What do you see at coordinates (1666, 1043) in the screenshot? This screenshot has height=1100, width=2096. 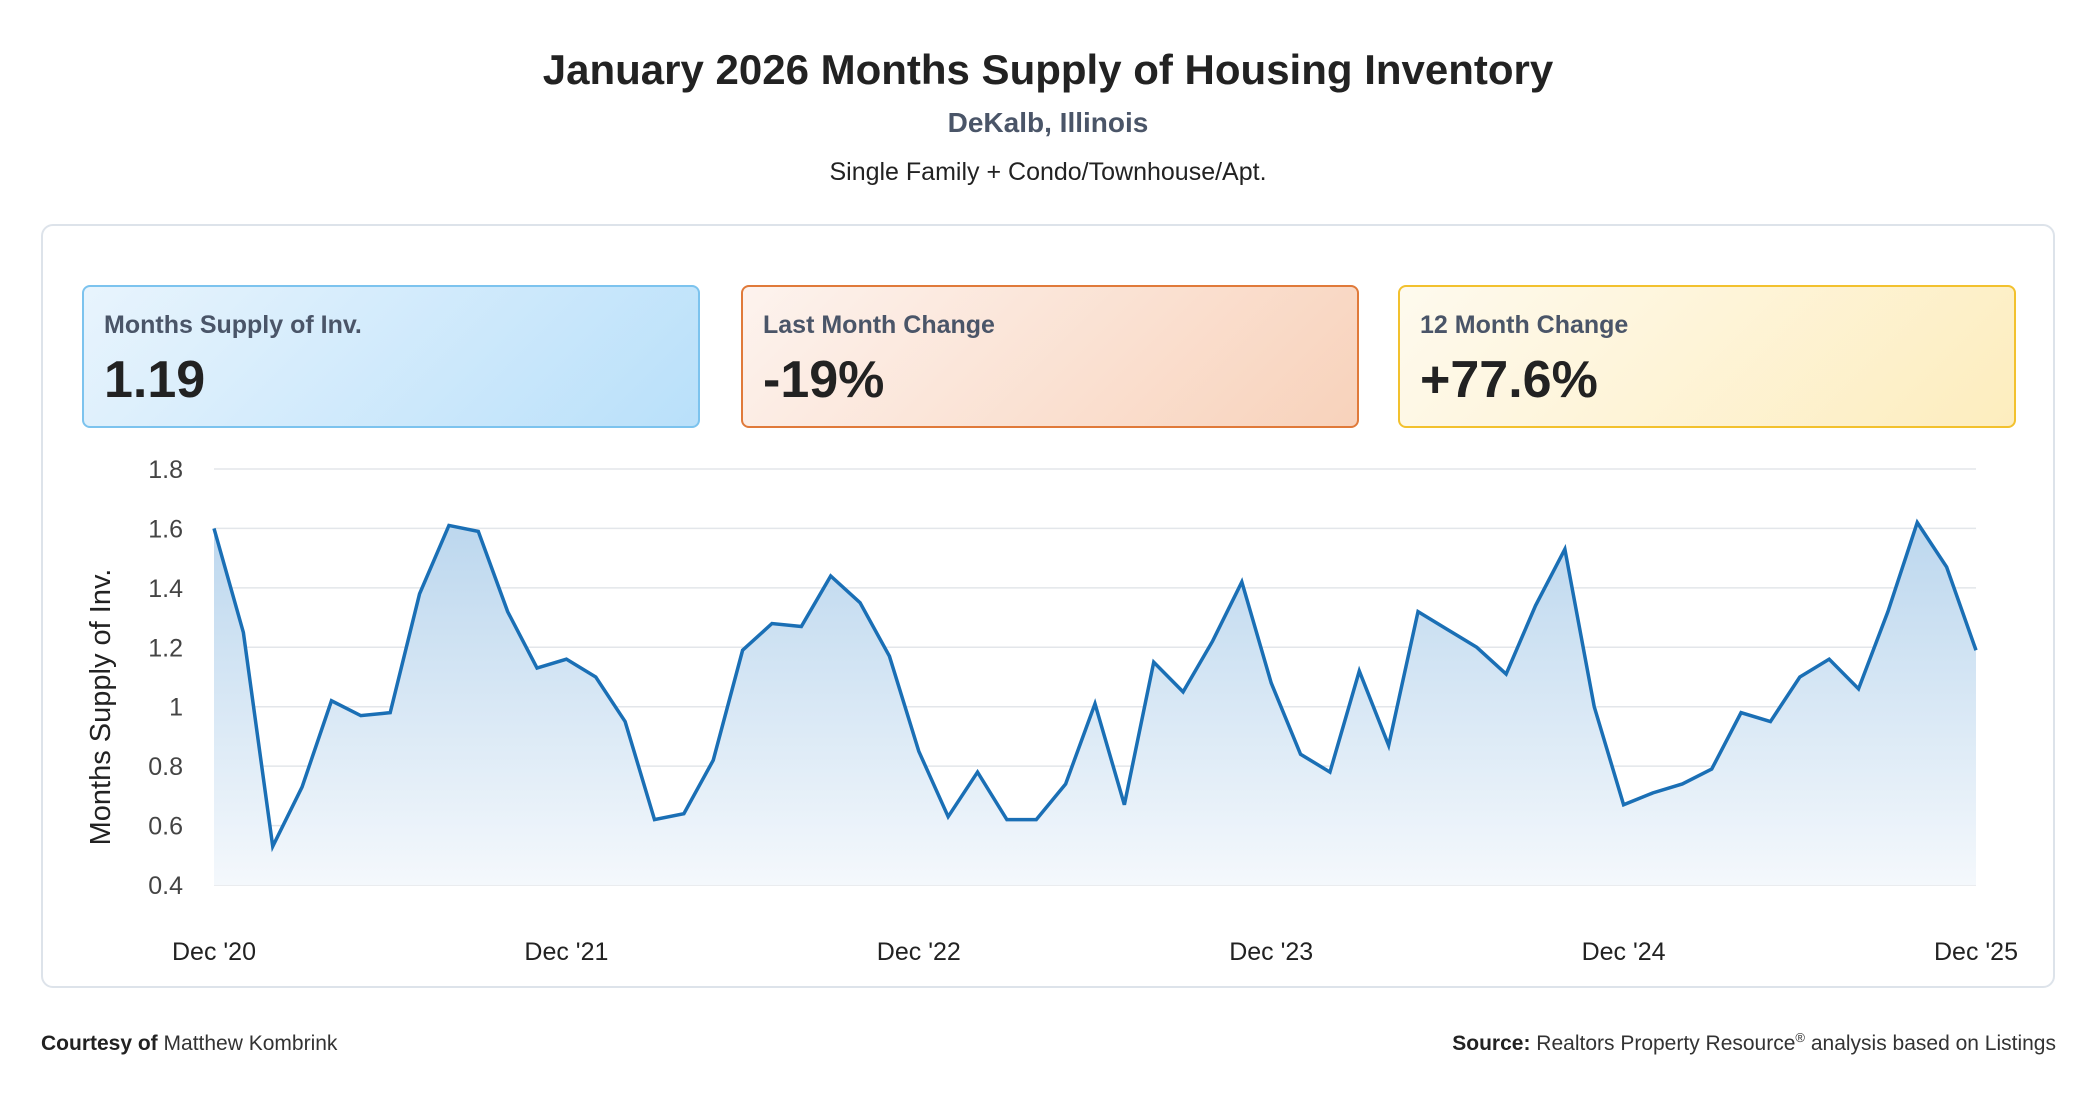 I see `source-text: Realtors Property Resource` at bounding box center [1666, 1043].